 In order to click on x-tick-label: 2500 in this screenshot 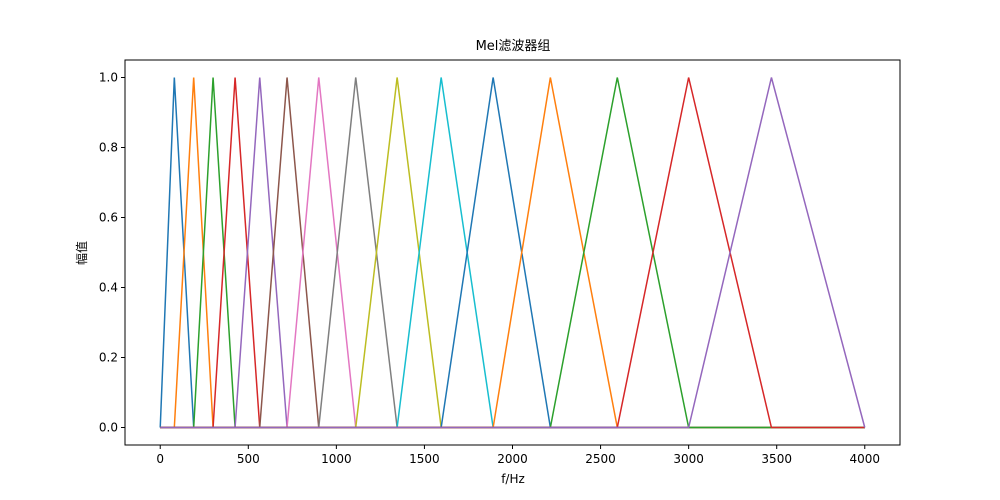, I will do `click(600, 459)`.